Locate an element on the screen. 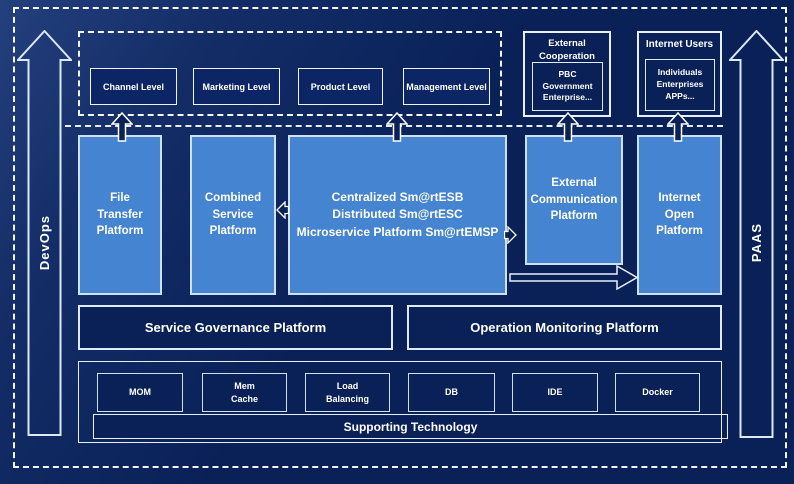  tech-label: IDE is located at coordinates (555, 392).